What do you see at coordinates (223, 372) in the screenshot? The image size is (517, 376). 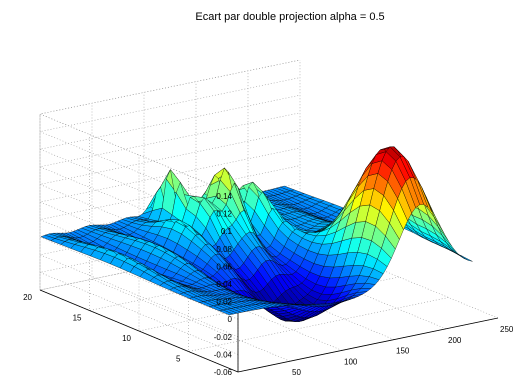 I see `z-tick-label: -0.06` at bounding box center [223, 372].